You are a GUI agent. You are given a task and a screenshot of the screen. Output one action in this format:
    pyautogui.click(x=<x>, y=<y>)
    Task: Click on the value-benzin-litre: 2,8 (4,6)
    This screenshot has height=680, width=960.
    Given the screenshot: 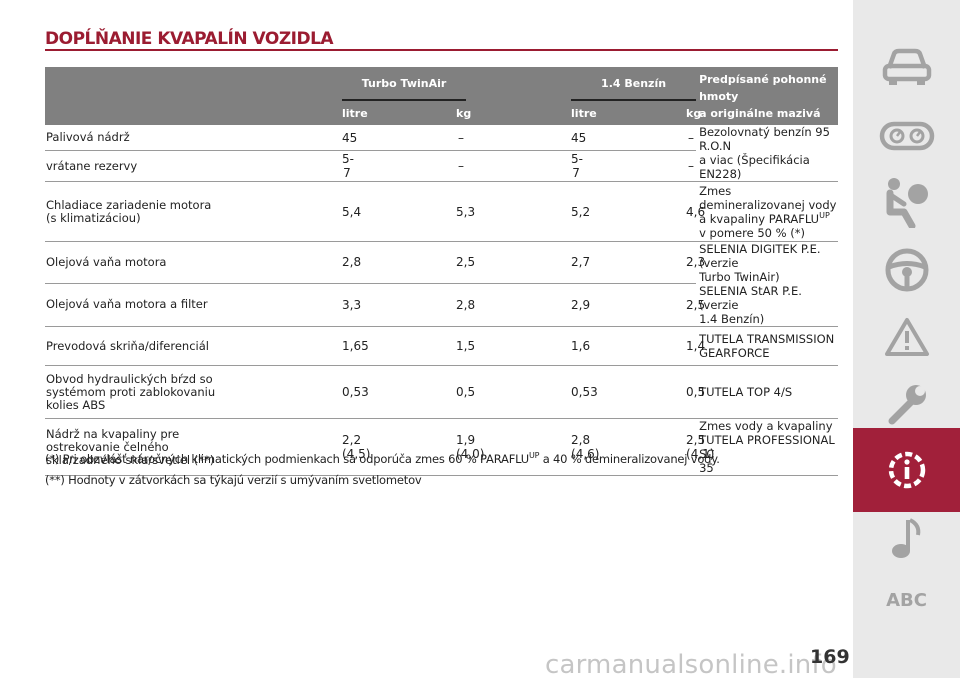 What is the action you would take?
    pyautogui.click(x=585, y=447)
    